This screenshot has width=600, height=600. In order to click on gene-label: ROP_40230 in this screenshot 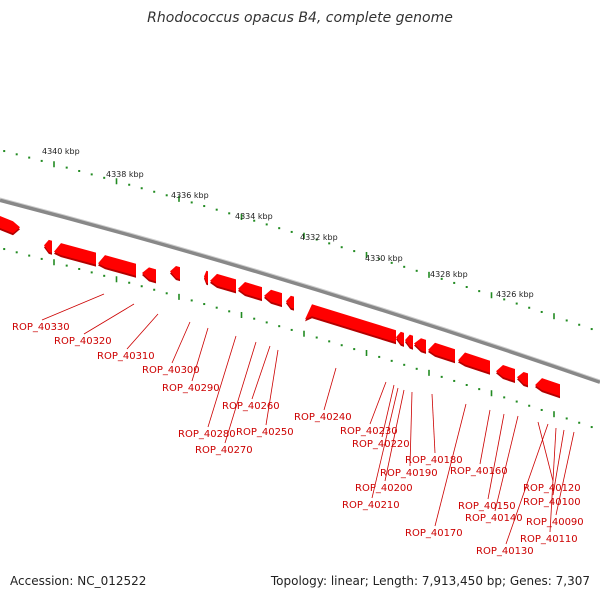, I will do `click(369, 431)`.